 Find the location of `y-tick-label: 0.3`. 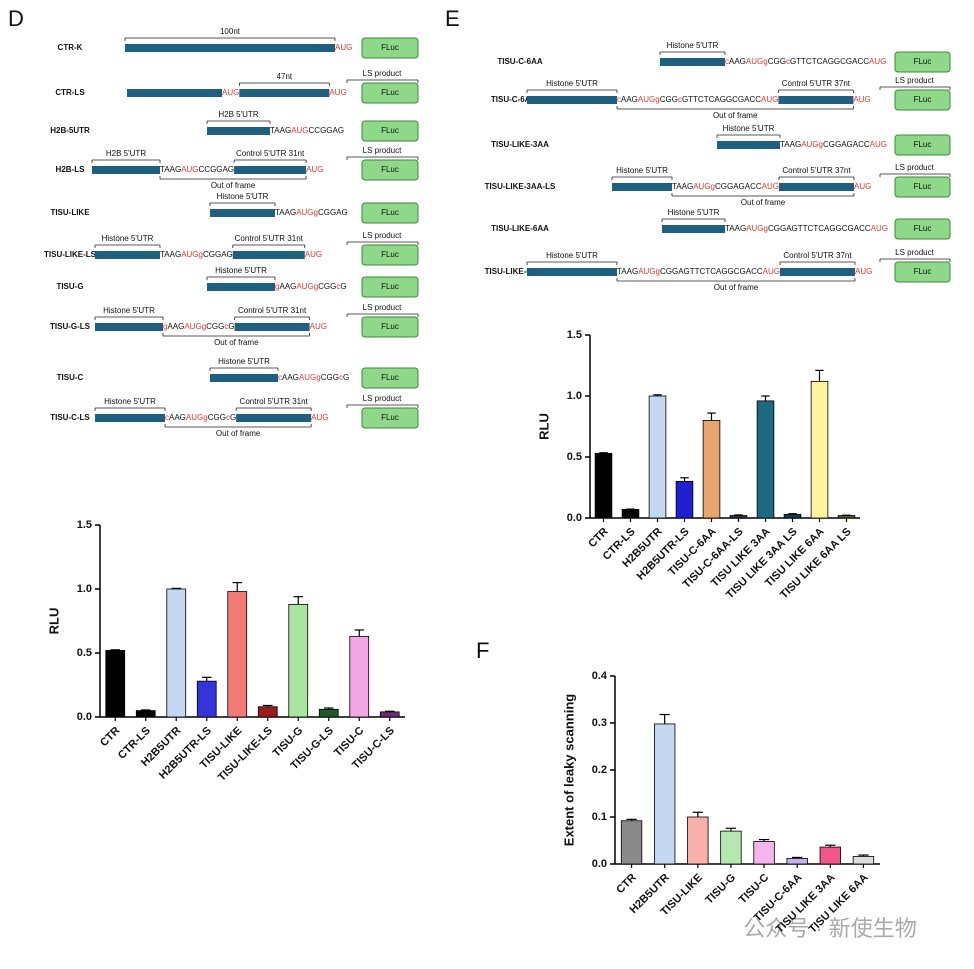

y-tick-label: 0.3 is located at coordinates (599, 723).